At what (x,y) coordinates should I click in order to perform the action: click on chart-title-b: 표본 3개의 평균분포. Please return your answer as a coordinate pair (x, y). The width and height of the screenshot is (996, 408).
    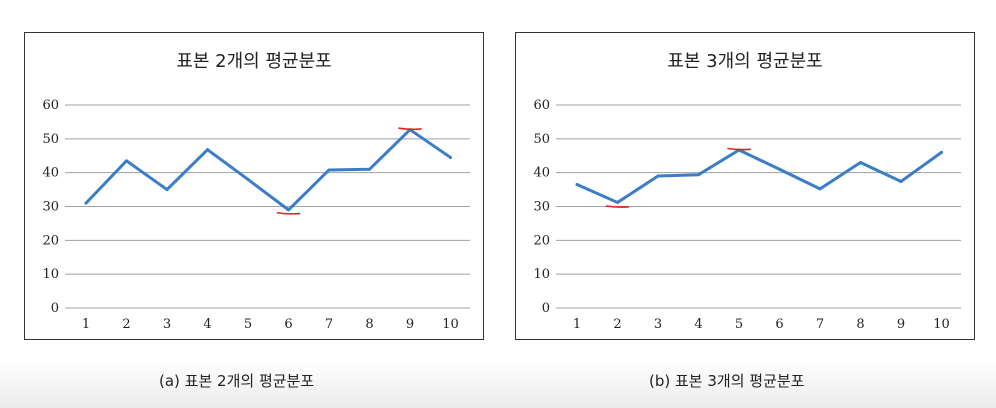
    Looking at the image, I should click on (745, 61).